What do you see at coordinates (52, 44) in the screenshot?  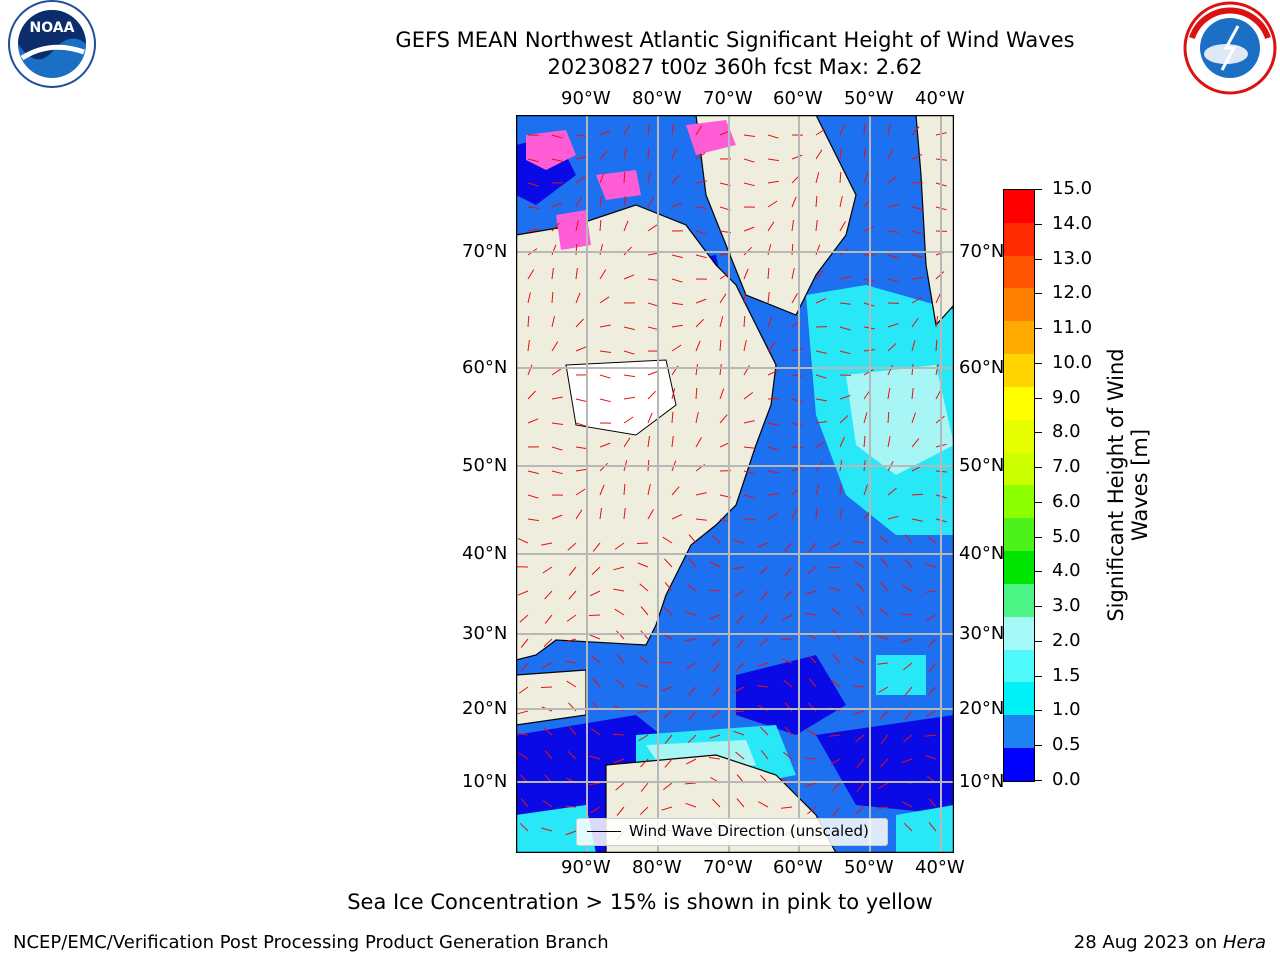 I see `noaa-logo: NOAA` at bounding box center [52, 44].